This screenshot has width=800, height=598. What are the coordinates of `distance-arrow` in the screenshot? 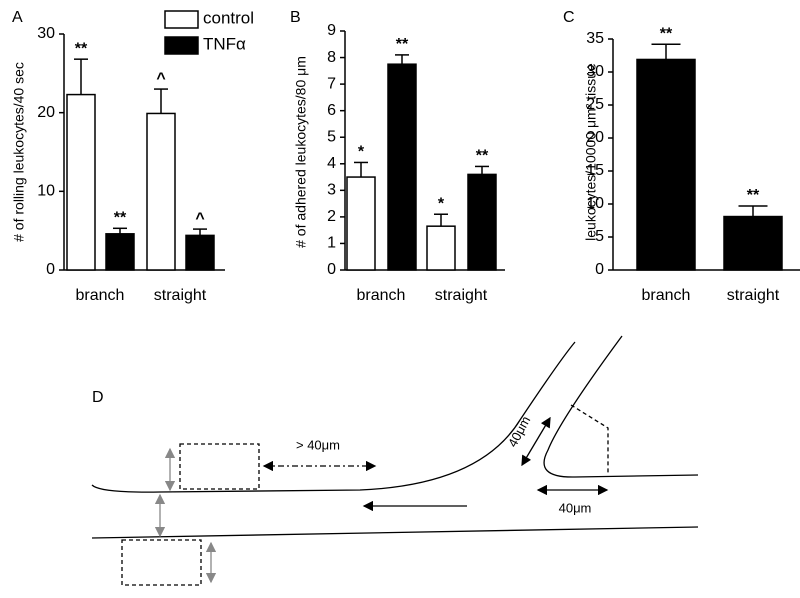 It's located at (536, 441).